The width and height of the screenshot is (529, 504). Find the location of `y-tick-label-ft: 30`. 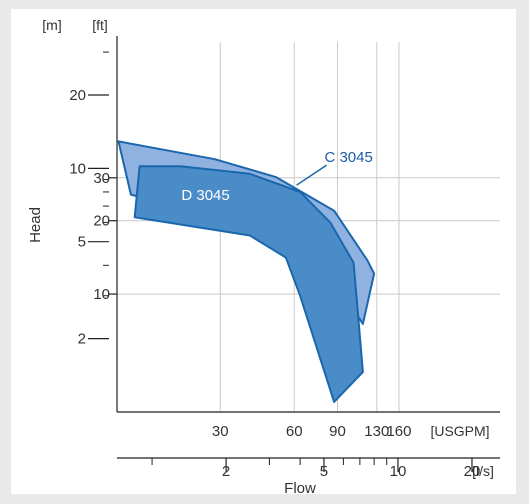

y-tick-label-ft: 30 is located at coordinates (101, 178).